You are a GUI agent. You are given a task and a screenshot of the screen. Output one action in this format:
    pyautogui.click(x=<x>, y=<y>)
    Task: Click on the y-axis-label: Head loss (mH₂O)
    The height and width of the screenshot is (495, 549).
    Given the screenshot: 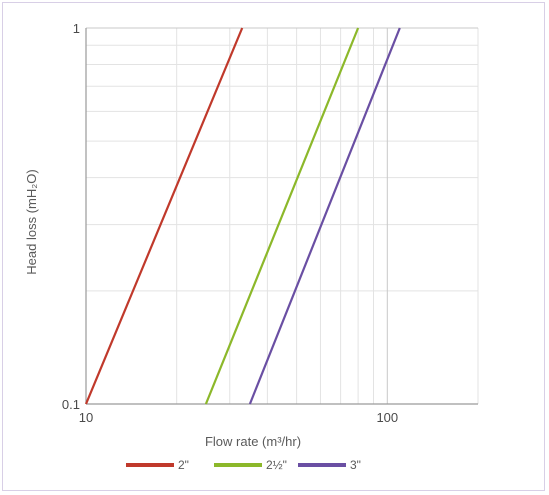 What is the action you would take?
    pyautogui.click(x=31, y=221)
    